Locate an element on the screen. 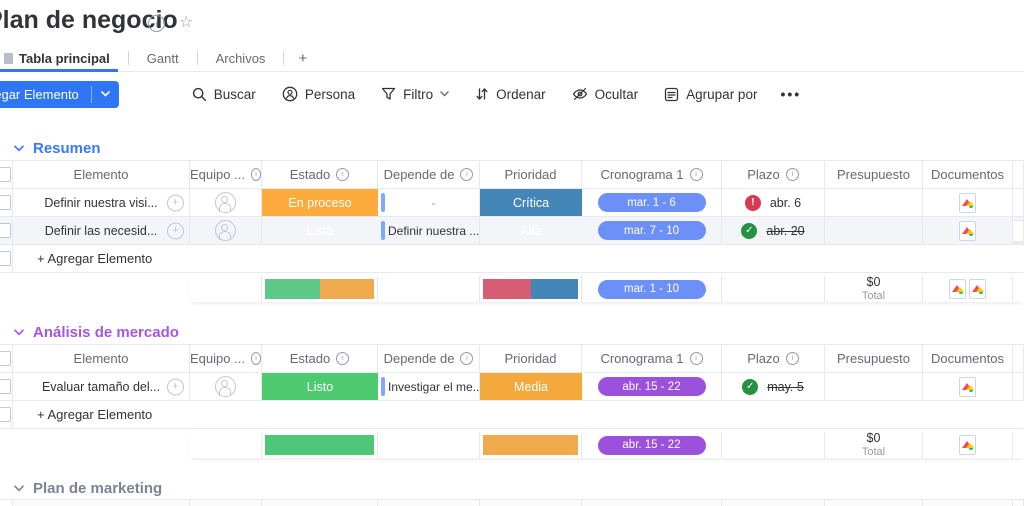  person-filter-button: Persona is located at coordinates (318, 94).